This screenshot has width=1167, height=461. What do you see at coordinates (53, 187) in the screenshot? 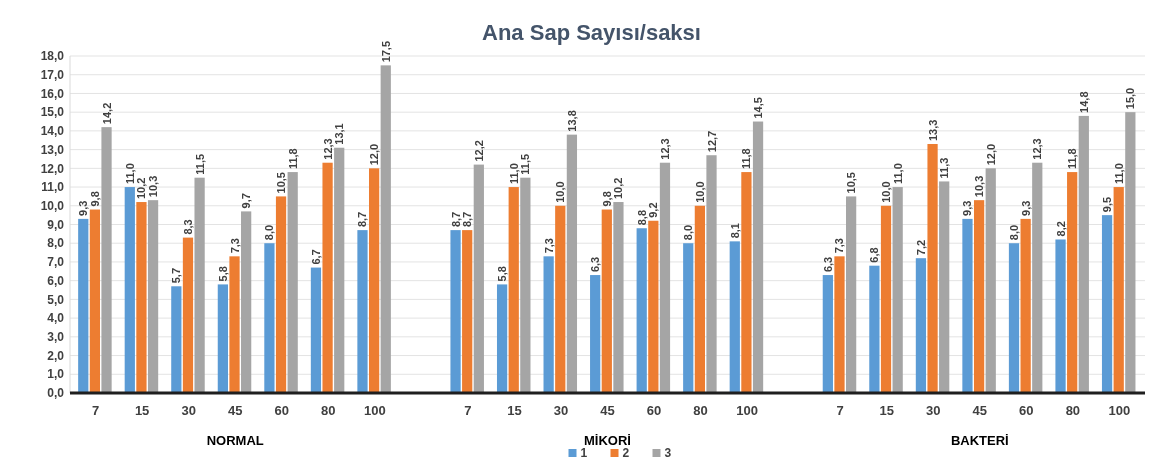
I see `y-tick-label: 11,0` at bounding box center [53, 187].